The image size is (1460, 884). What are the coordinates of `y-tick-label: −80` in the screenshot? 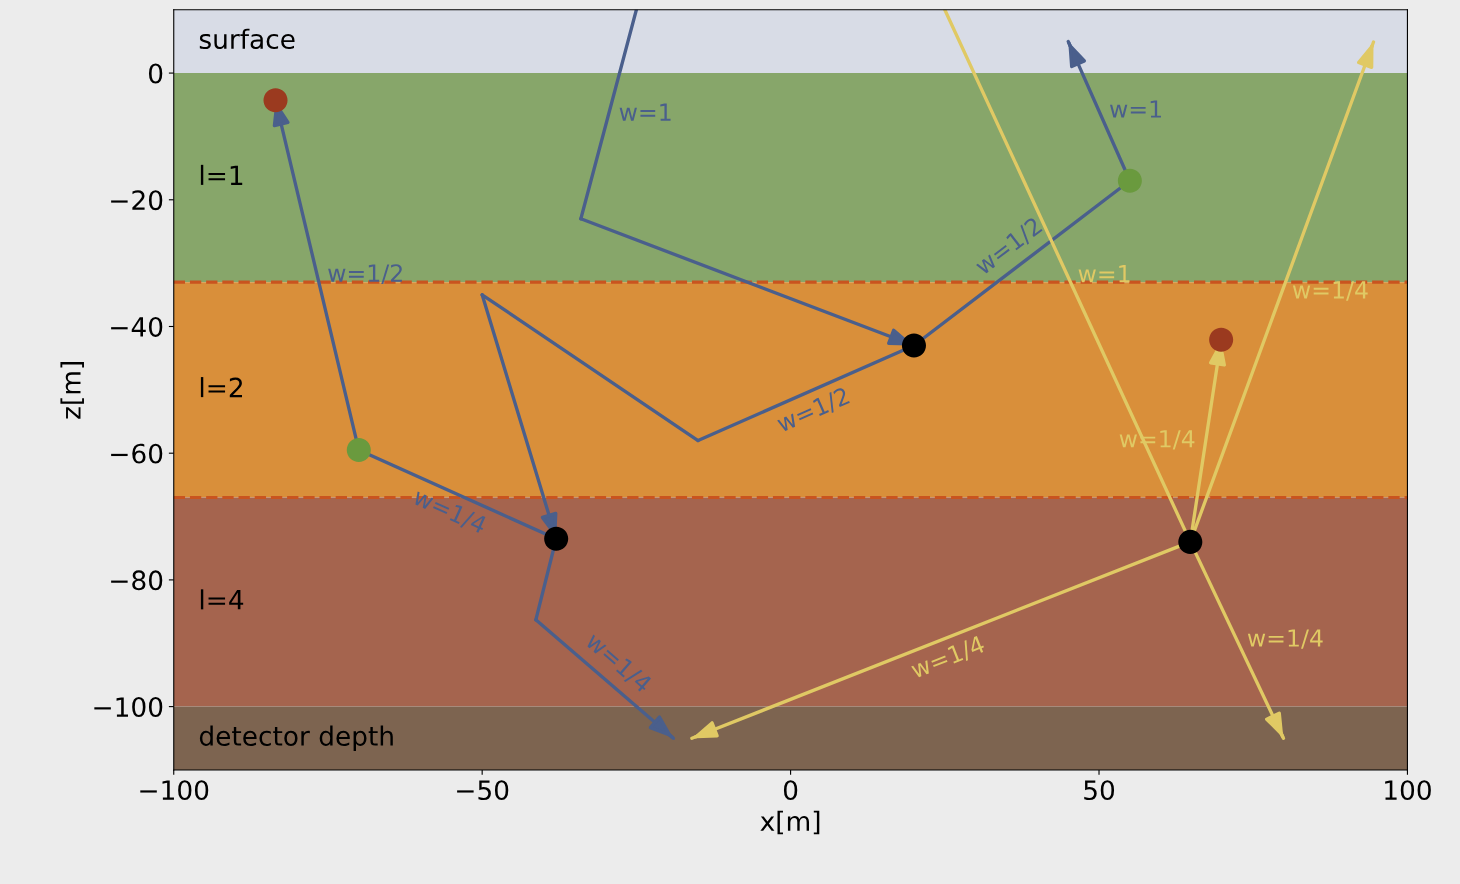 It's located at (137, 580).